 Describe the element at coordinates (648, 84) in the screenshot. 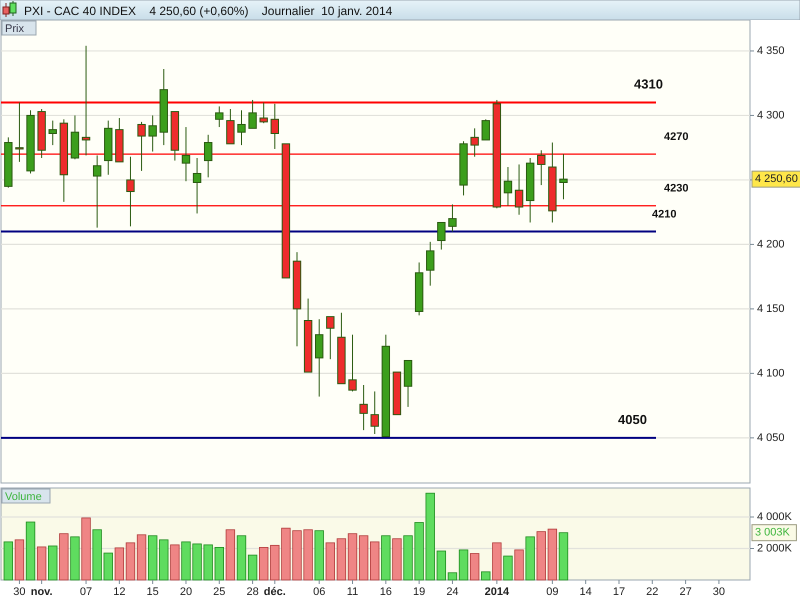

I see `ref-line-label: 4310` at that location.